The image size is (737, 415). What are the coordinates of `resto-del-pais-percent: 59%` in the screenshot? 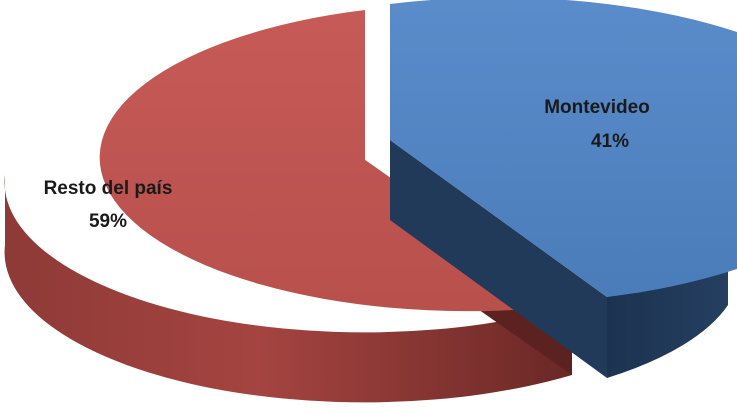 It's located at (108, 221).